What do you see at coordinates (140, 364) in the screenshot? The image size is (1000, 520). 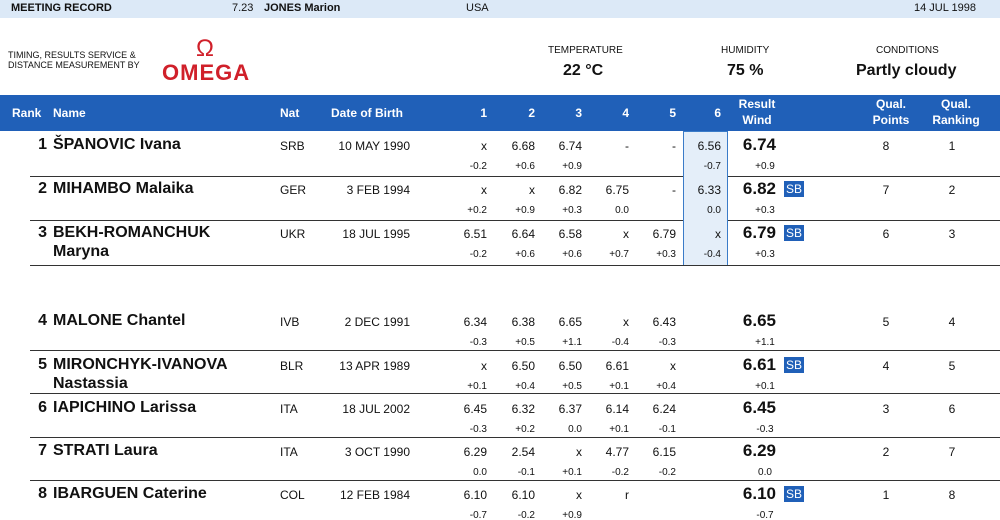 I see `athlete-name: MIRONCHYK-IVANOVA` at bounding box center [140, 364].